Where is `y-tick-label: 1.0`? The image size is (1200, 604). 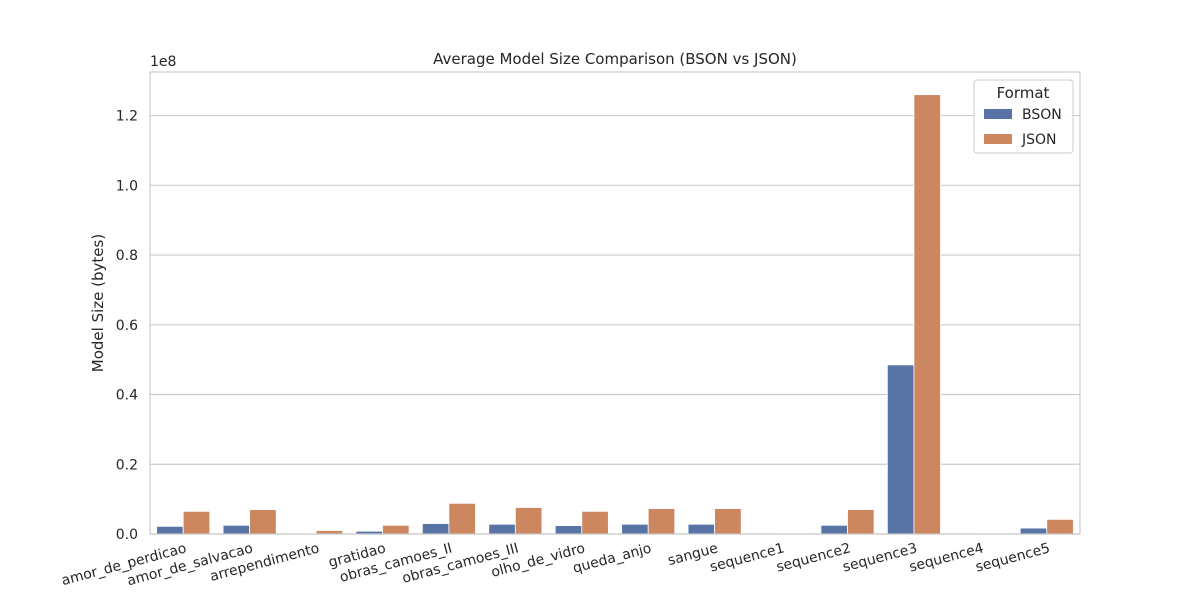 y-tick-label: 1.0 is located at coordinates (127, 186).